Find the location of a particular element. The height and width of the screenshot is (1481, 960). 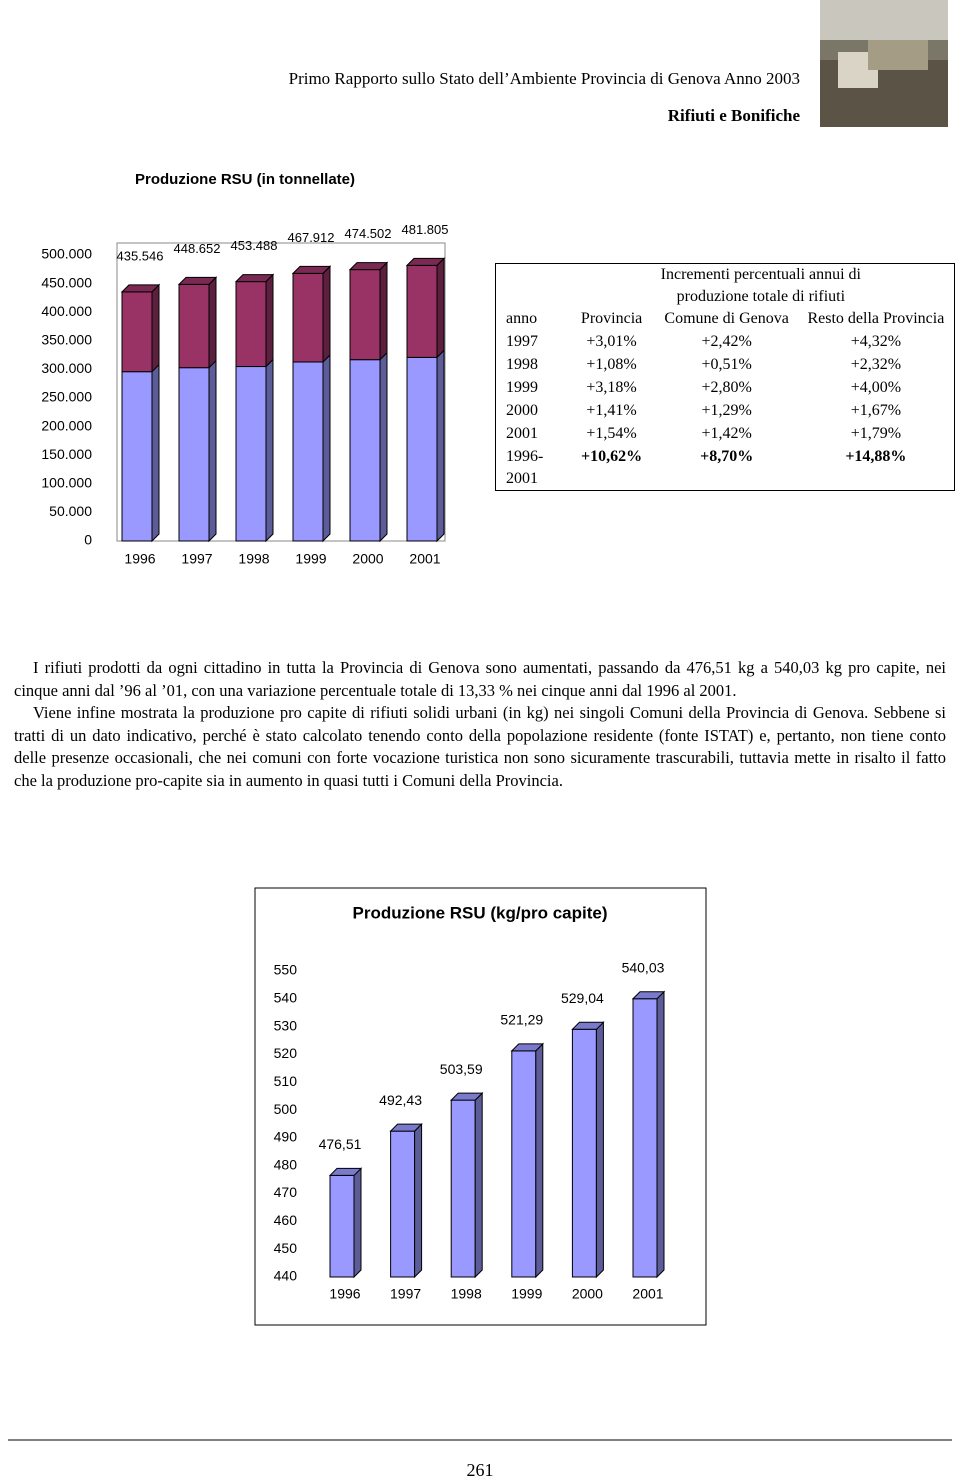

table-header: Comune di Genova is located at coordinates (726, 318).